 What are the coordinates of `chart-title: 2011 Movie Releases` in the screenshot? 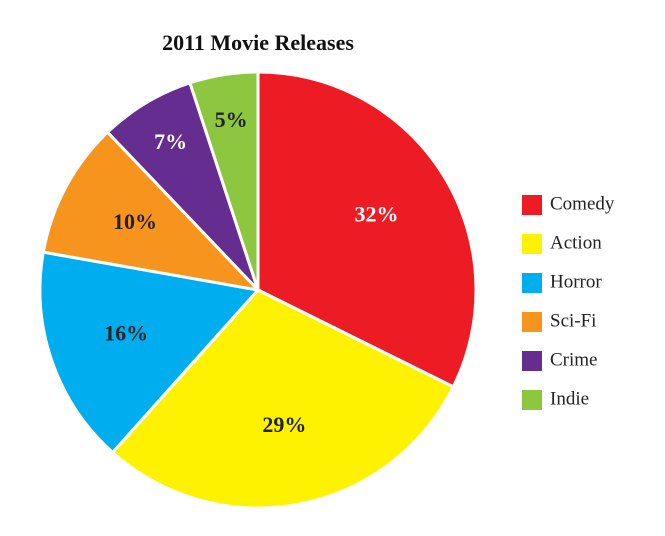 It's located at (258, 42).